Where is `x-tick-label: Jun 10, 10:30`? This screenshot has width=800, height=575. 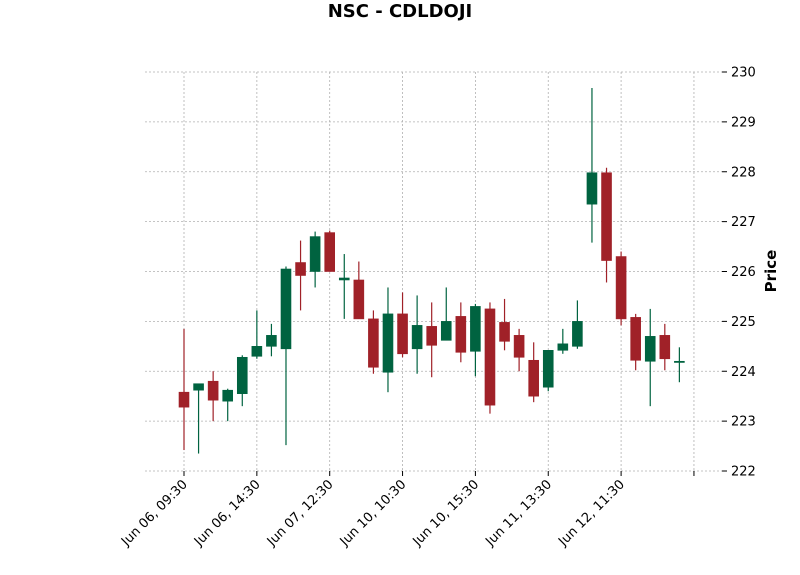 x-tick-label: Jun 10, 10:30 is located at coordinates (373, 513).